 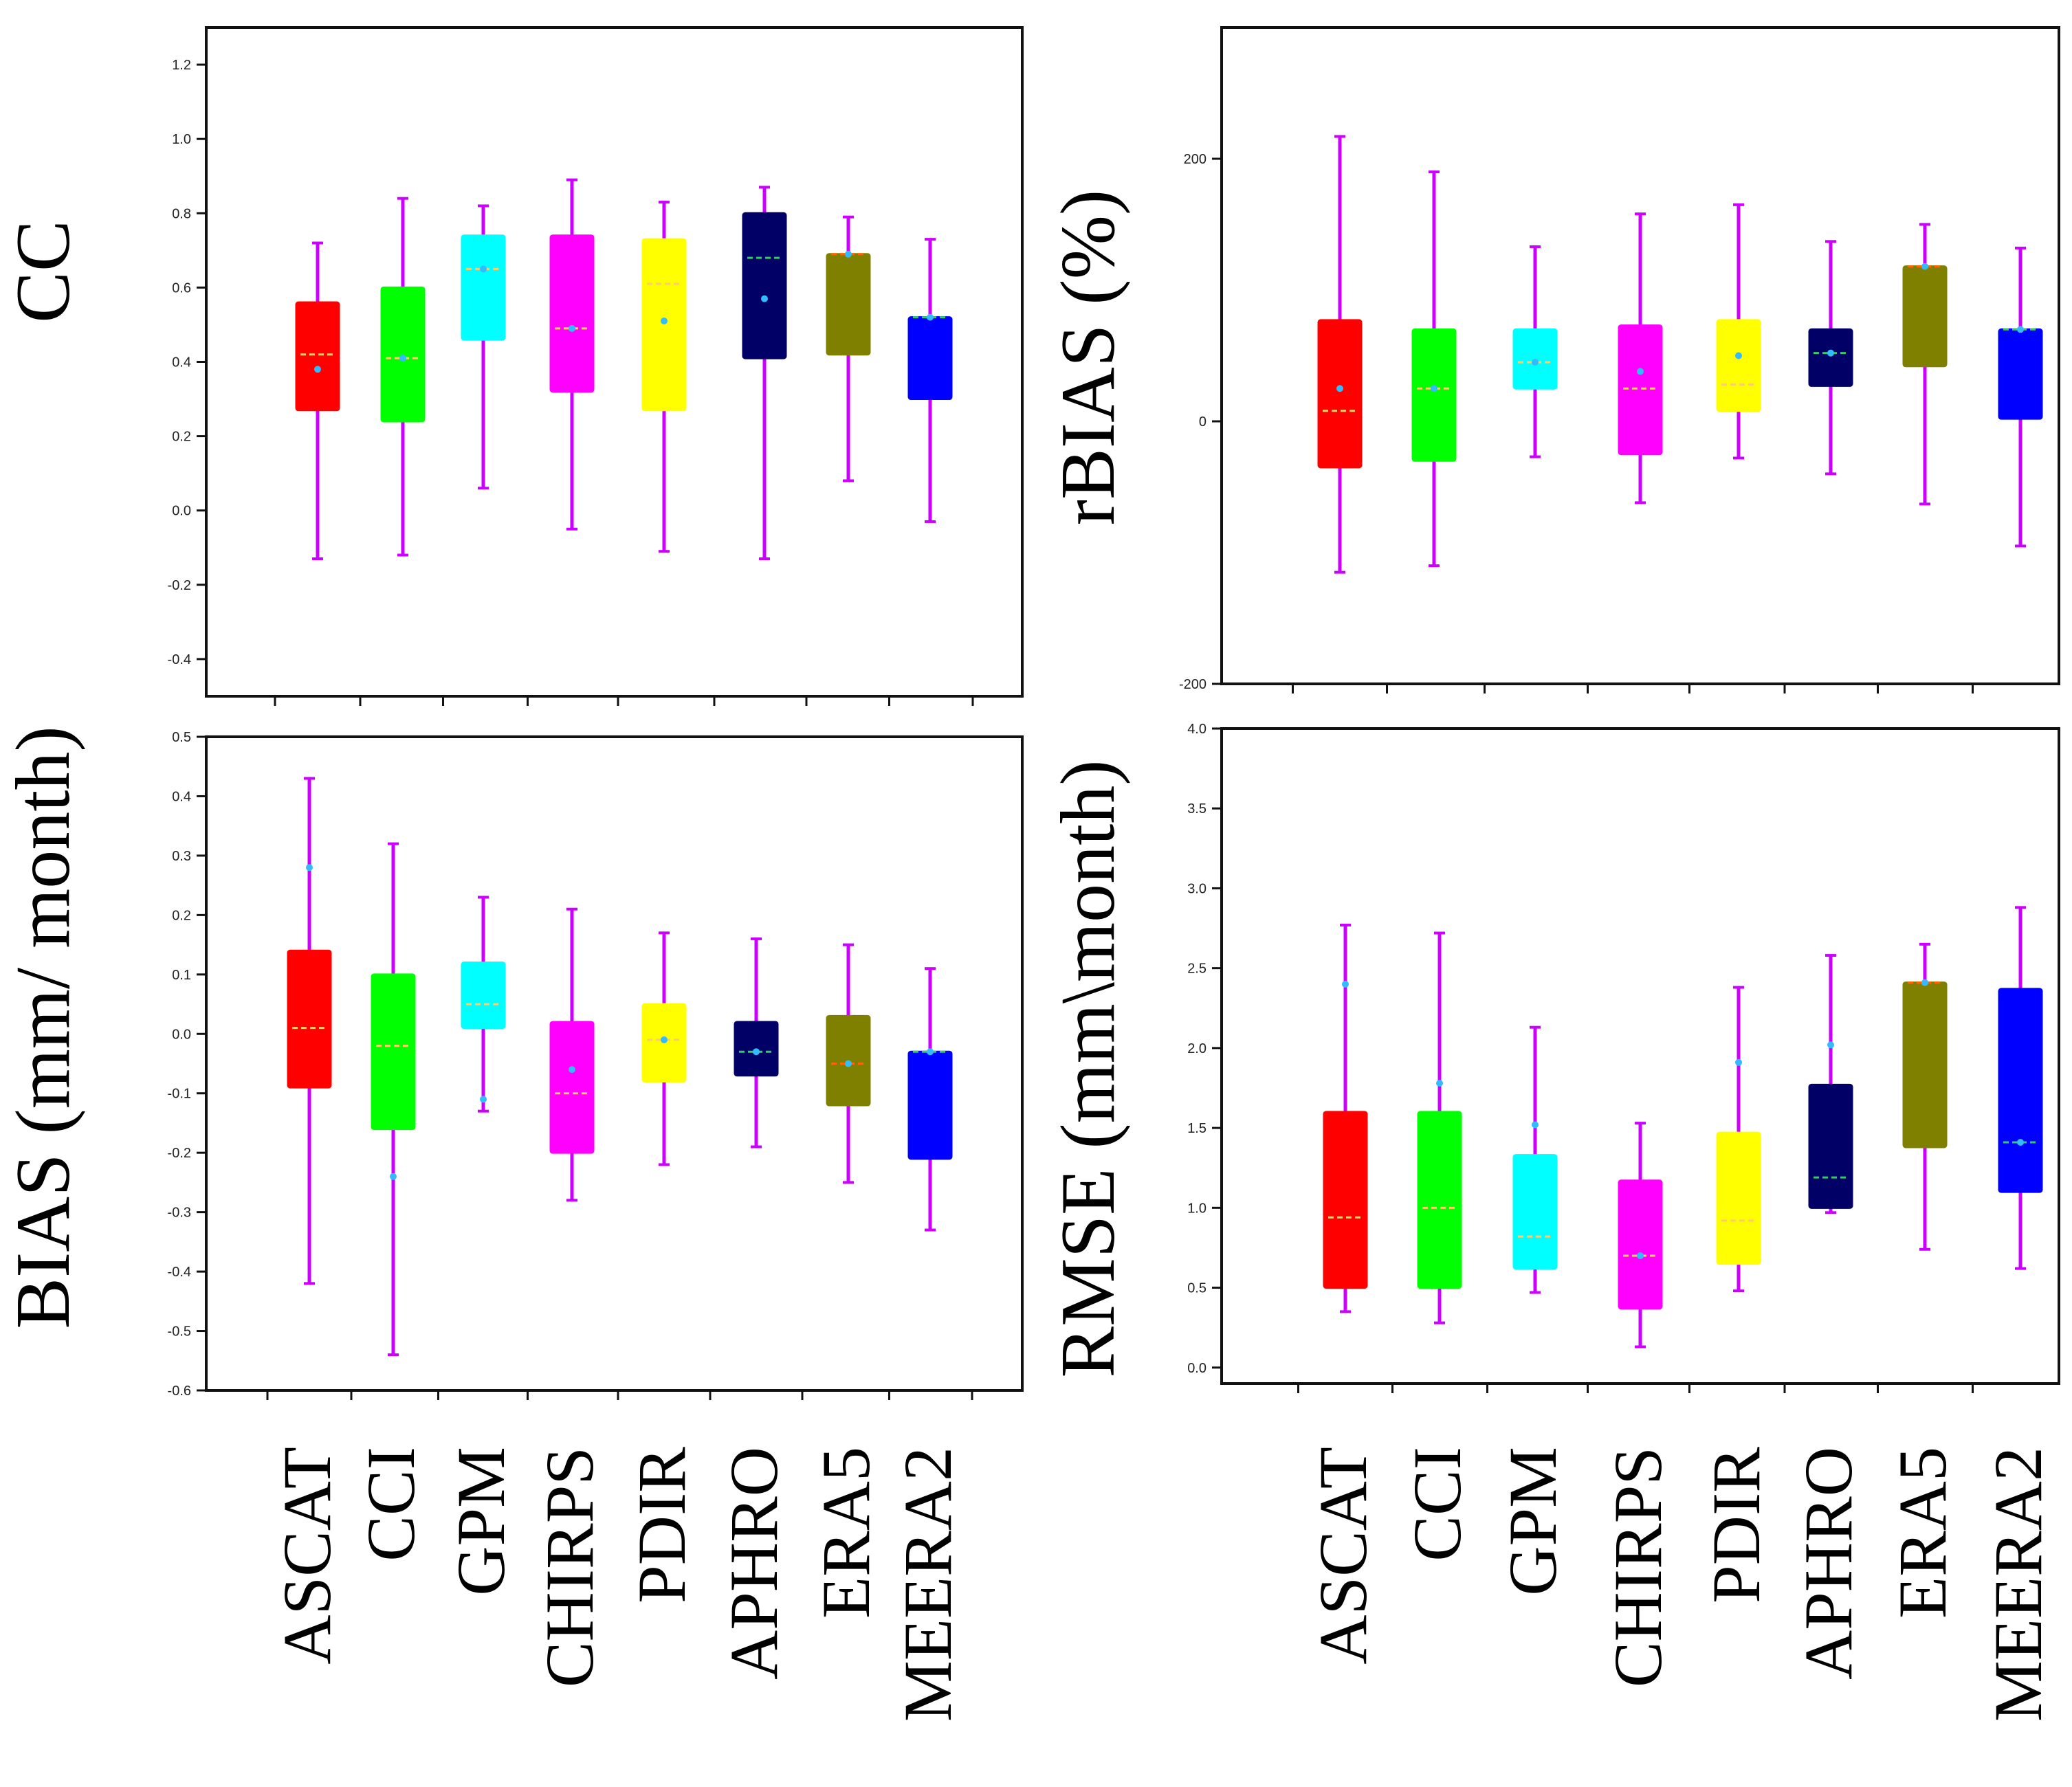 I want to click on bias-mean-cci, so click(x=393, y=1176).